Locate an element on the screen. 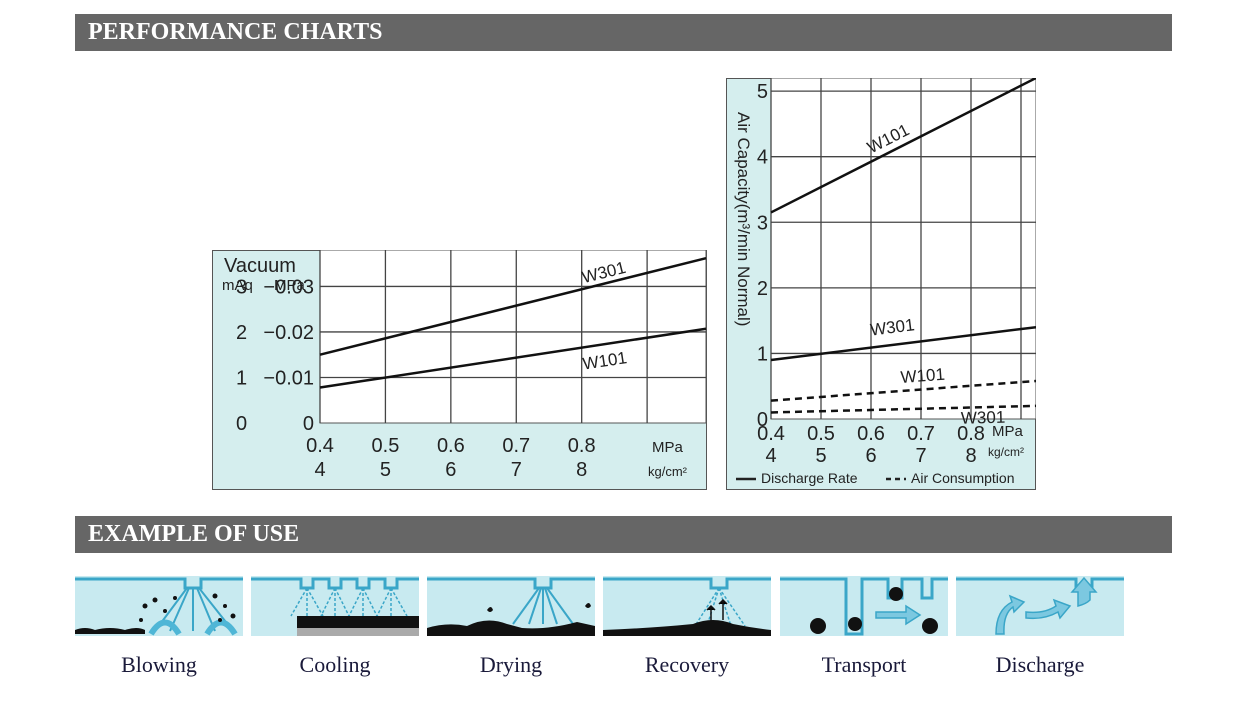  use-label-recovery: Recovery is located at coordinates (687, 664).